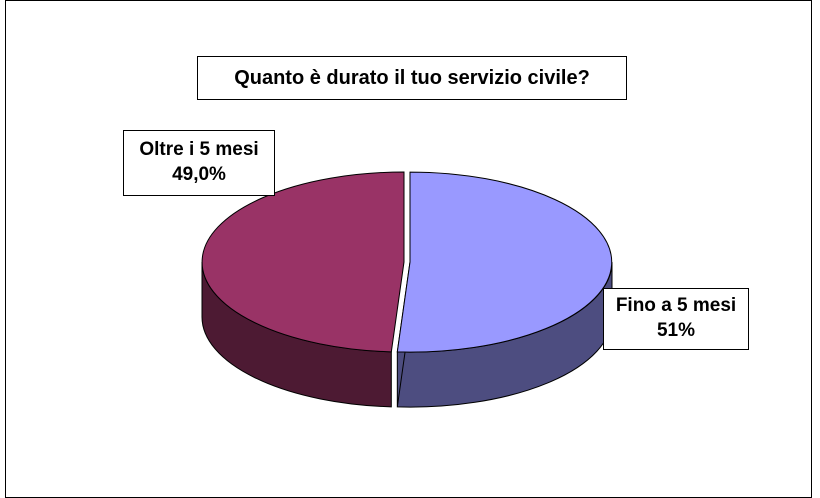  I want to click on chart-title: Quanto è durato il tuo servizio civile?, so click(412, 78).